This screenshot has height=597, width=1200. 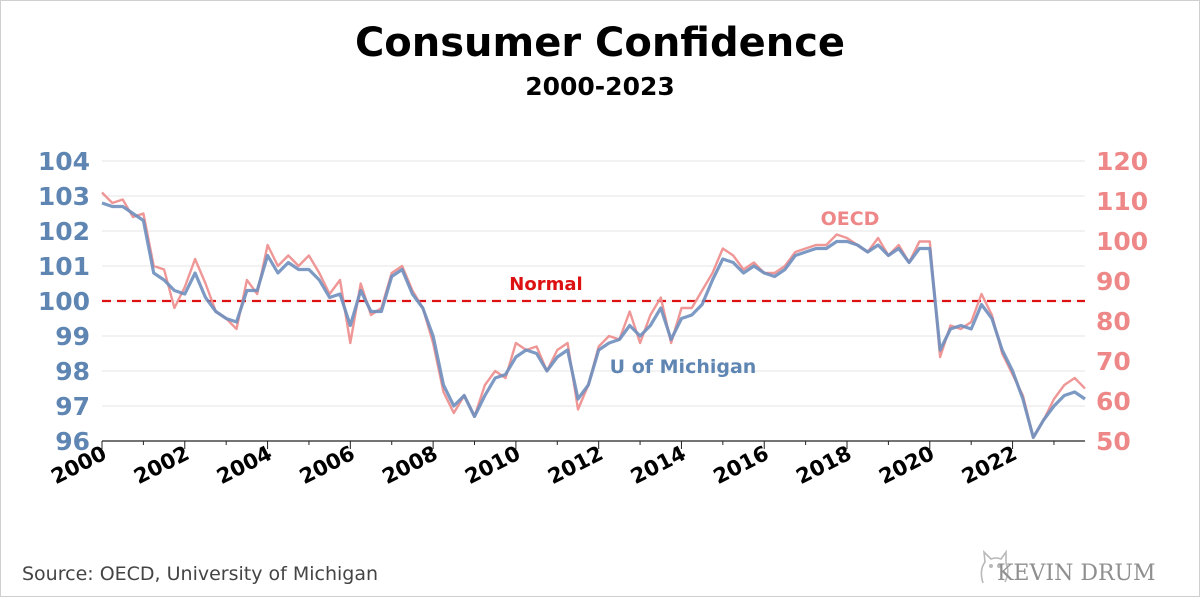 I want to click on left-axis-tick-label: 104, so click(x=64, y=161).